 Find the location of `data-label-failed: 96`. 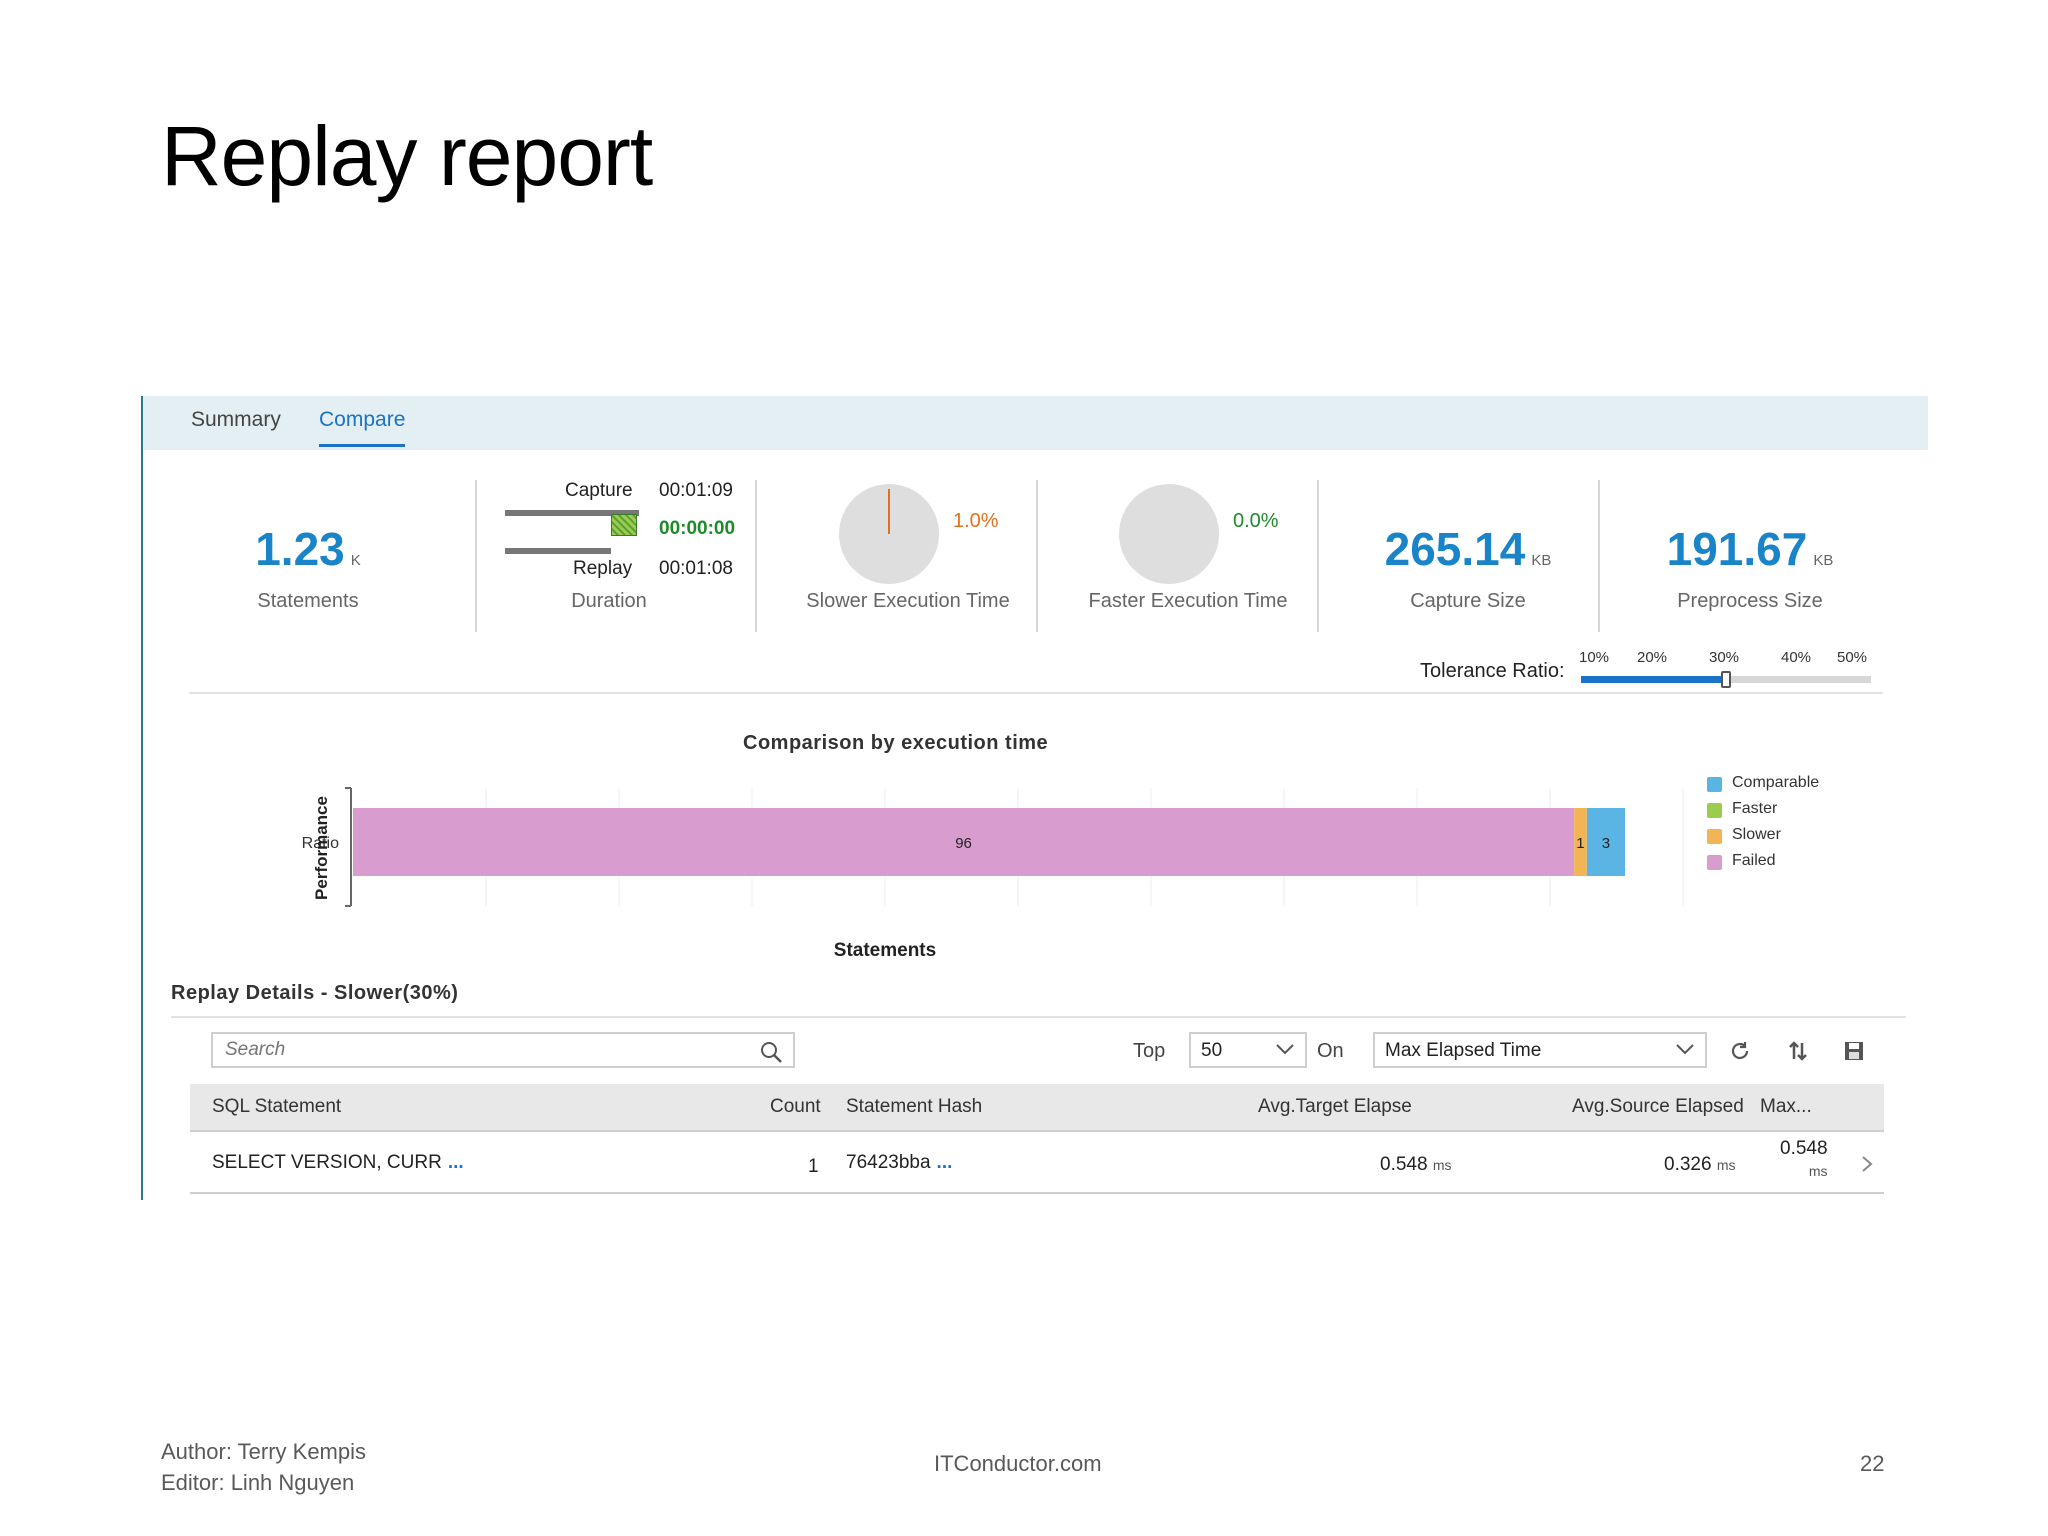

data-label-failed: 96 is located at coordinates (963, 843).